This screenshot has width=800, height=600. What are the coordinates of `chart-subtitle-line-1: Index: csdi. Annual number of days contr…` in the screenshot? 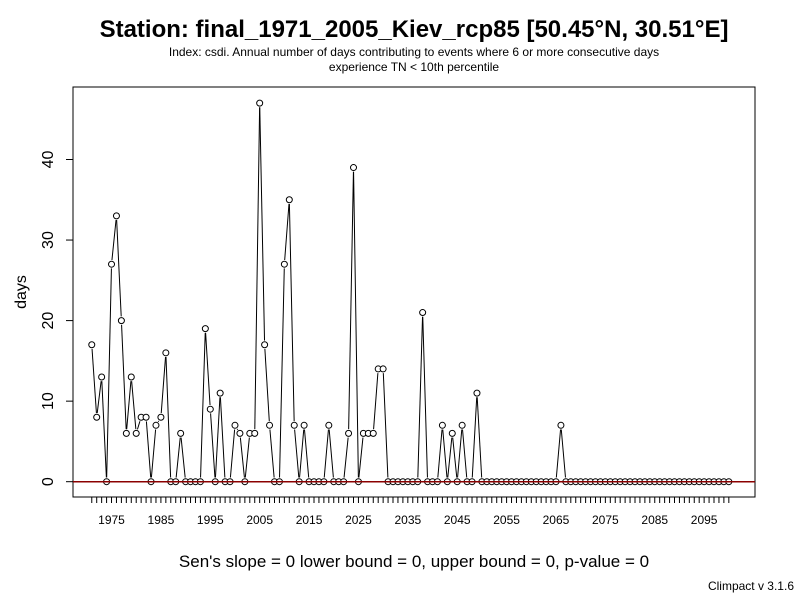 It's located at (414, 52).